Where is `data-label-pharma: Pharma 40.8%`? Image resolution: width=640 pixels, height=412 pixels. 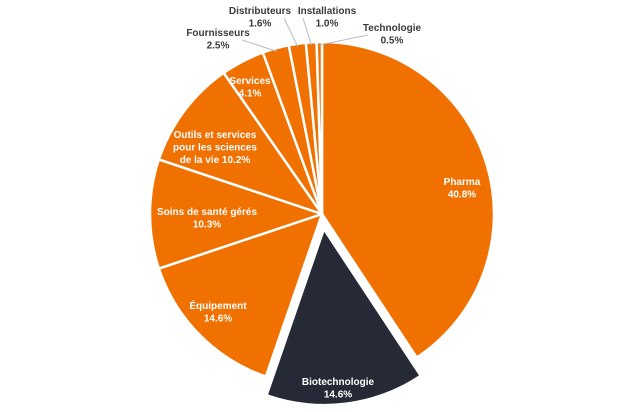 data-label-pharma: Pharma 40.8% is located at coordinates (462, 189).